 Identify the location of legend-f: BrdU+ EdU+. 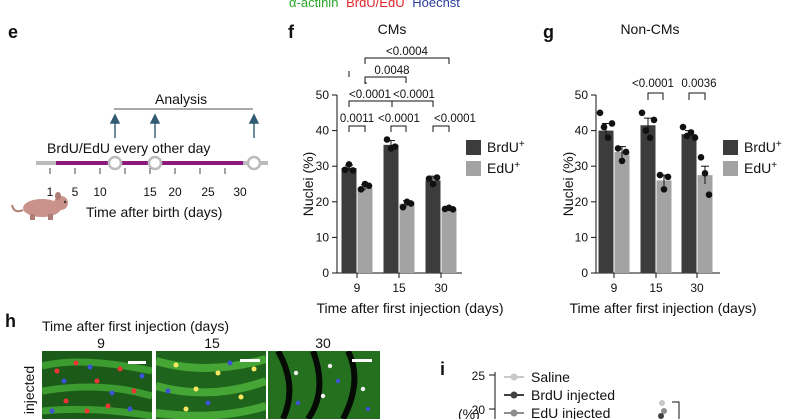
(495, 157).